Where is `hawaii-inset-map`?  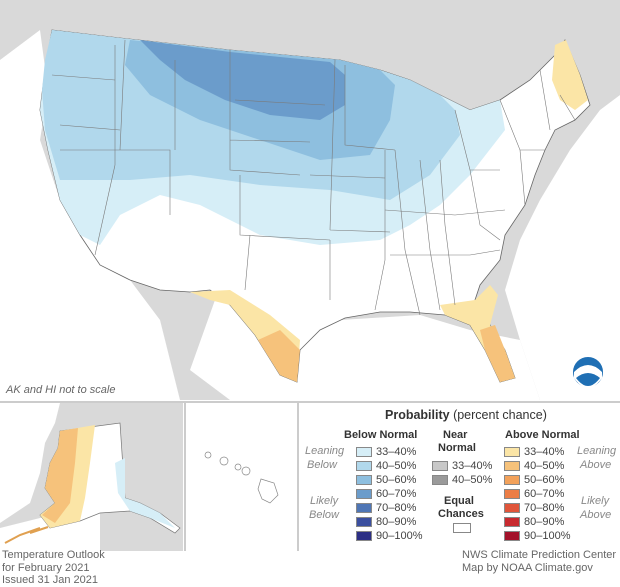
hawaii-inset-map is located at coordinates (241, 477).